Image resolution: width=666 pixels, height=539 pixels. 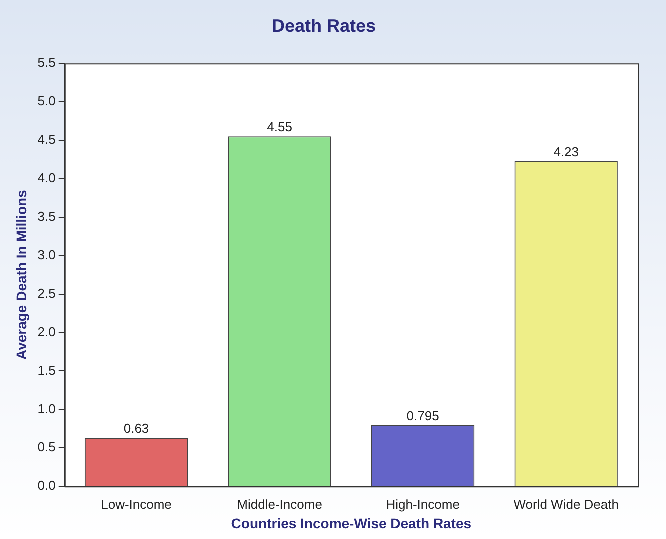 I want to click on data-label: 0.63, so click(x=137, y=428).